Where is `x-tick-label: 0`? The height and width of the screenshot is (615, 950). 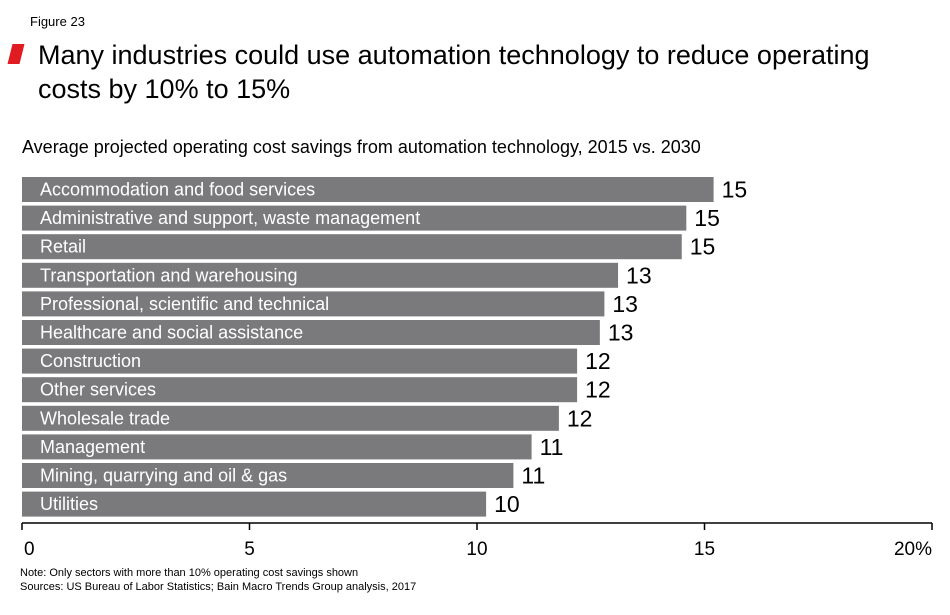 x-tick-label: 0 is located at coordinates (29, 549).